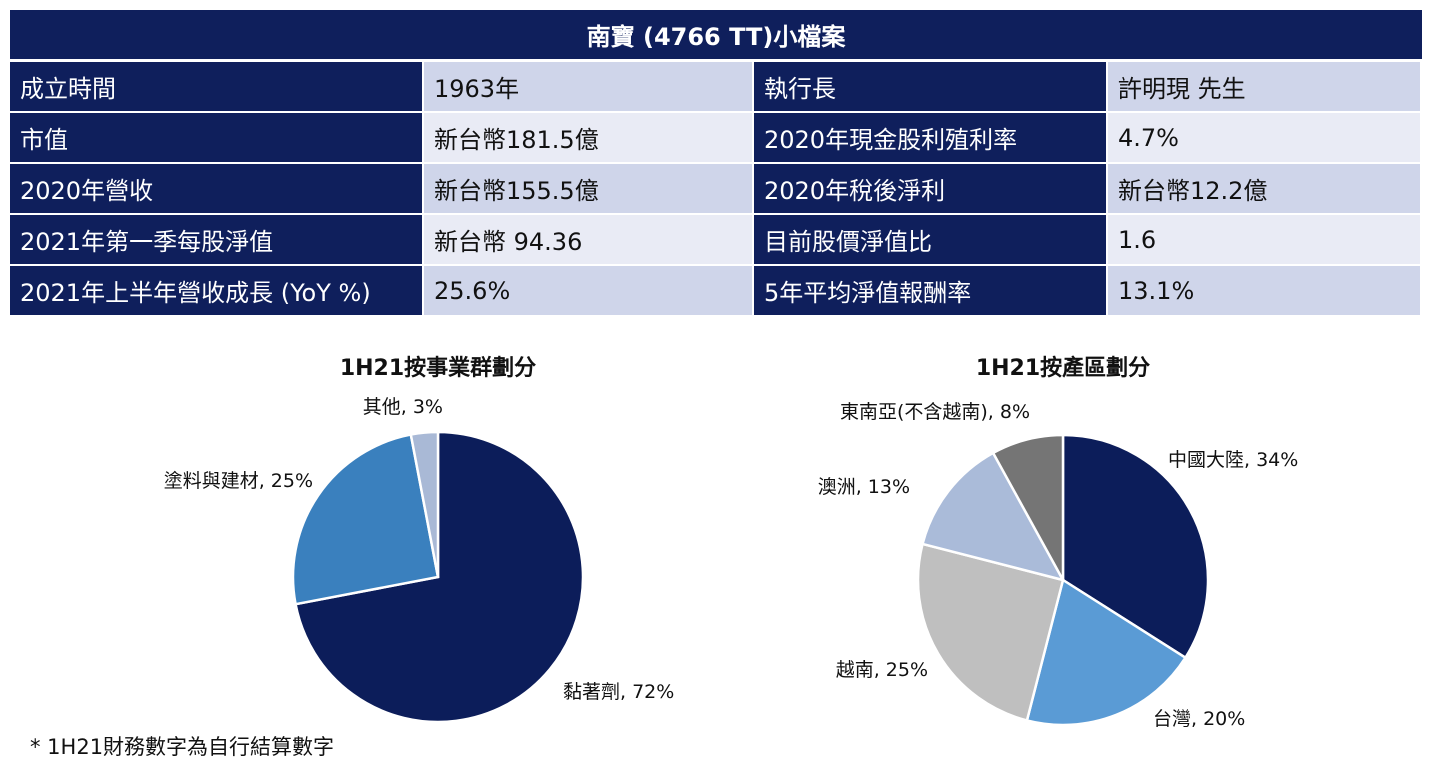  Describe the element at coordinates (1199, 719) in the screenshot. I see `slice-label: 台灣, 20%` at that location.